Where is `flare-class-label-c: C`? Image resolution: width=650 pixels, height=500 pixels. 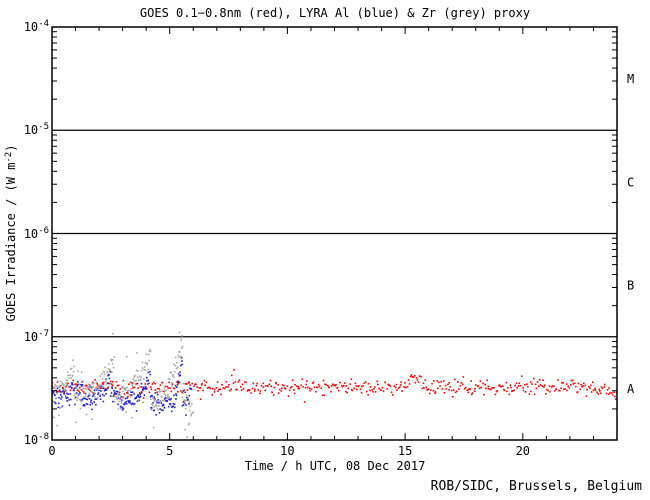 flare-class-label-c: C is located at coordinates (630, 183).